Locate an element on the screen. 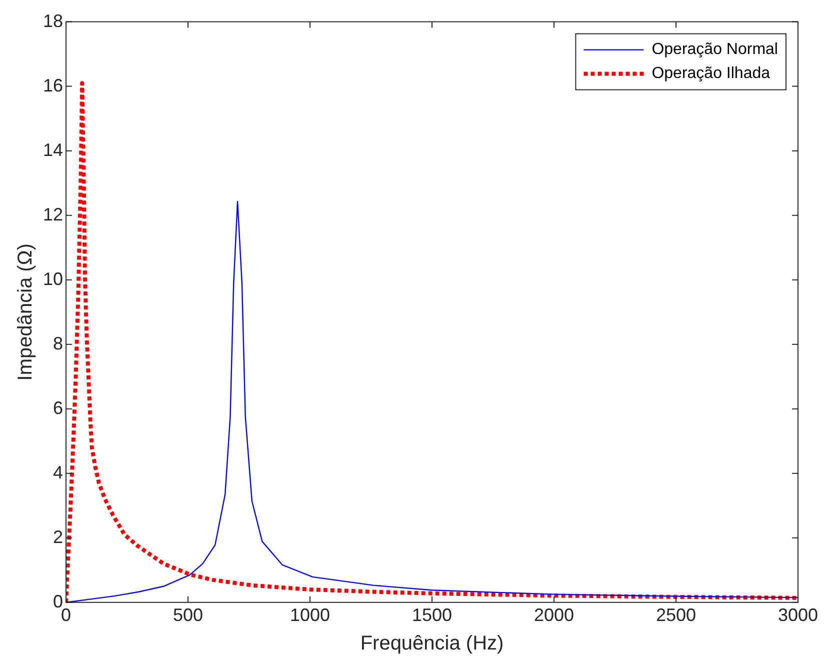  legend-label: Operação Normal is located at coordinates (715, 49).